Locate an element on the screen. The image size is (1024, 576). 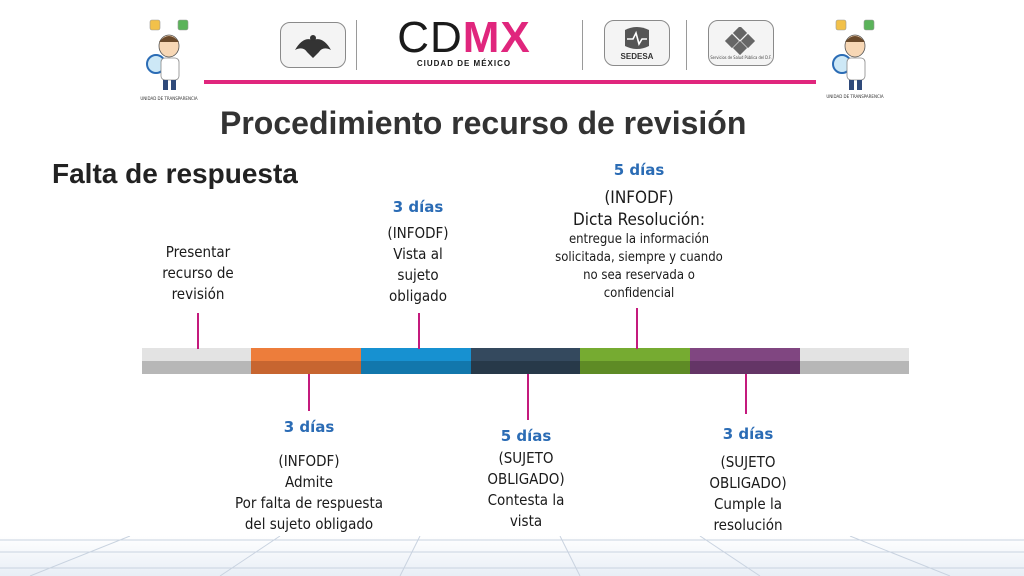
step-vista: (INFODF) Vista al sujeto obligado is located at coordinates (418, 264).